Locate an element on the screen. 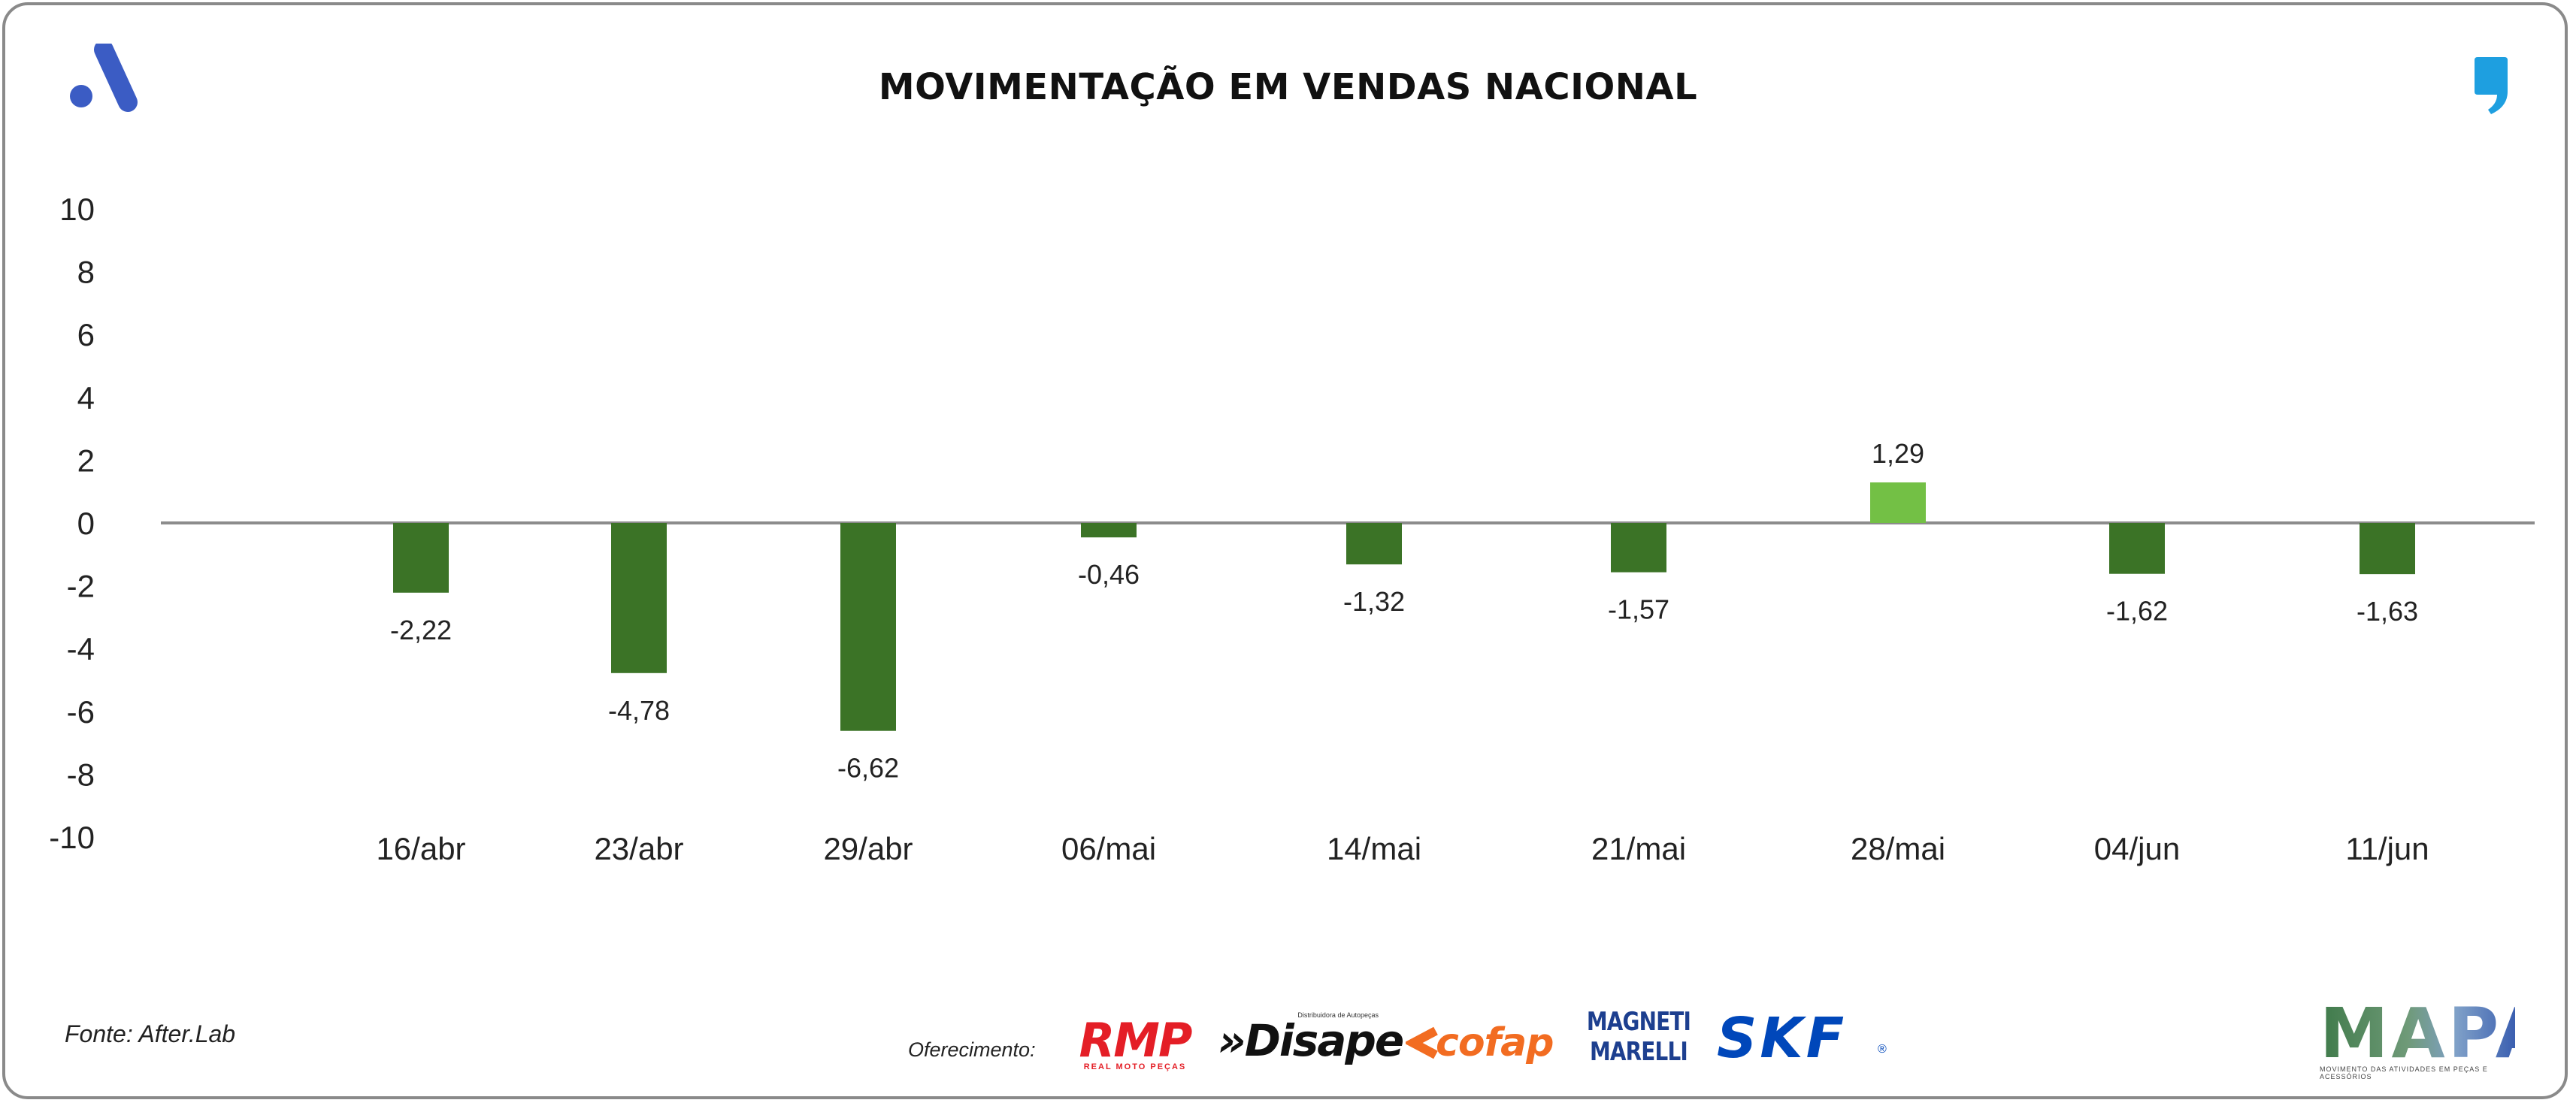 The height and width of the screenshot is (1106, 2576). disape-logo: Distribuidora de Autopeças »Disape is located at coordinates (1311, 1038).